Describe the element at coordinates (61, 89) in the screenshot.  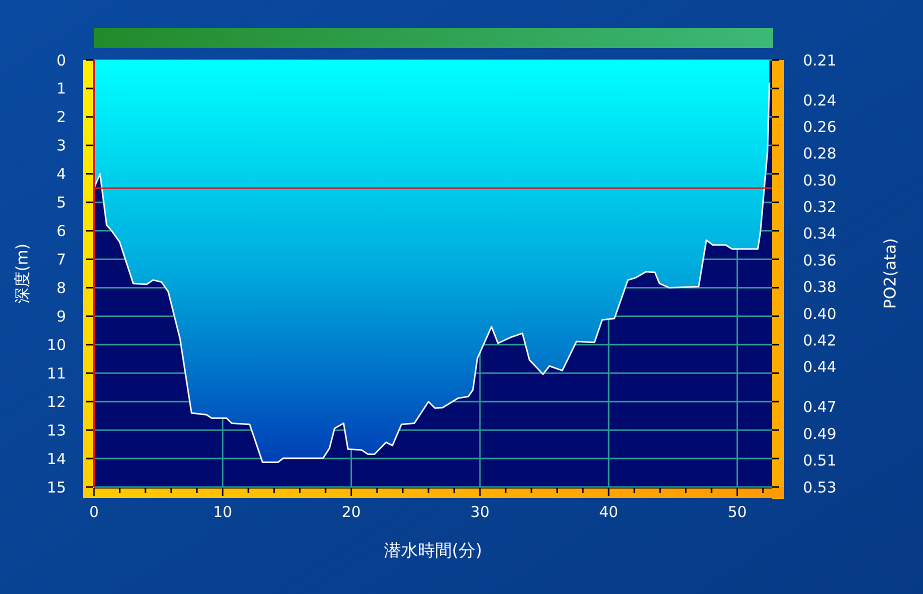
I see `y-tick-label: 1` at that location.